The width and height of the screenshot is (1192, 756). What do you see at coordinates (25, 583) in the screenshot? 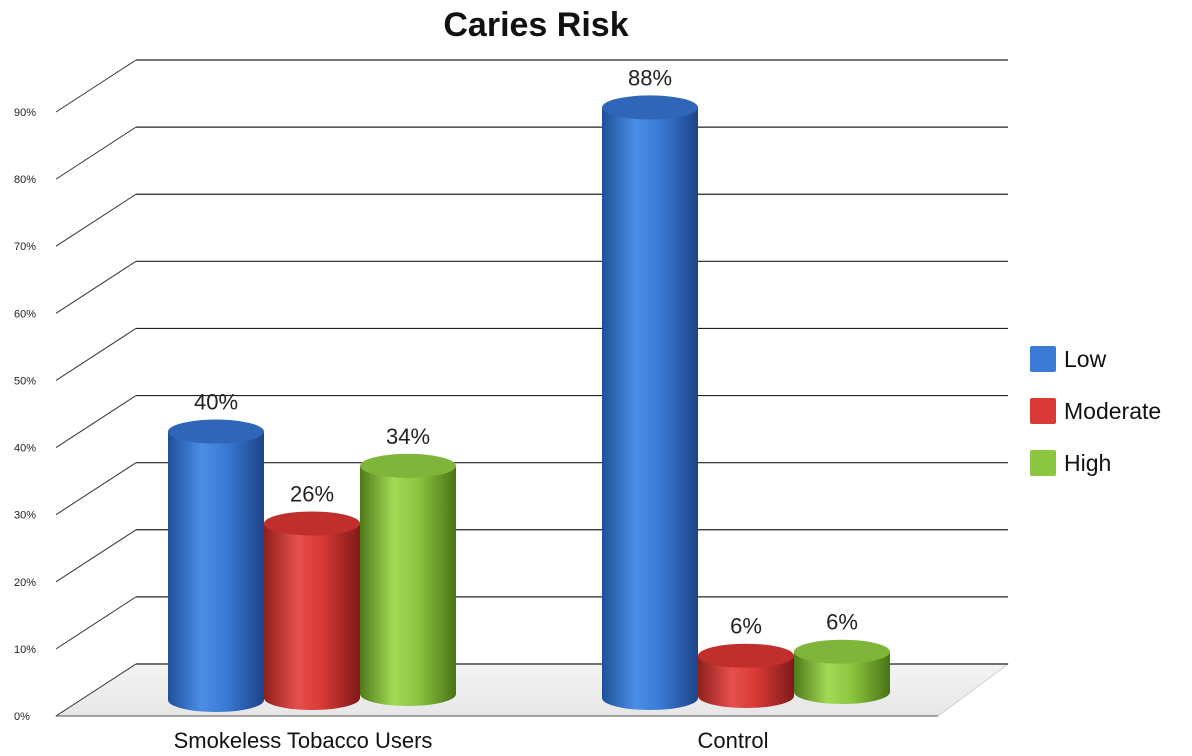
I see `y-tick-label: 20%` at bounding box center [25, 583].